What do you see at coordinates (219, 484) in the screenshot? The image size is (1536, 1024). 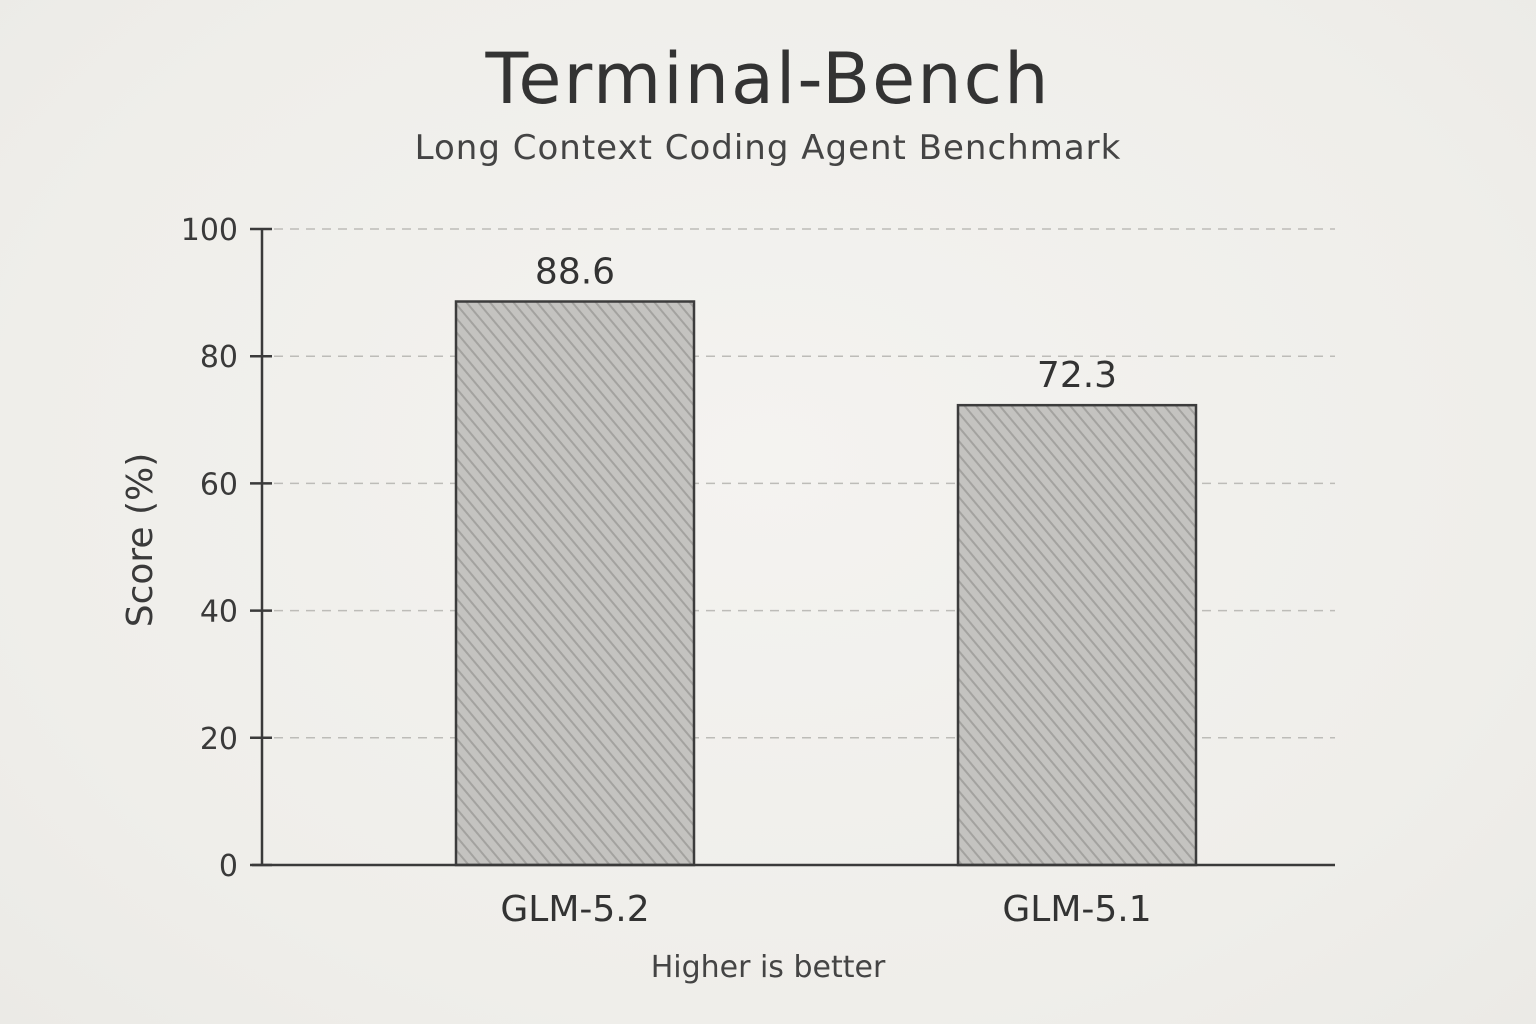 I see `y-tick-label: 60` at bounding box center [219, 484].